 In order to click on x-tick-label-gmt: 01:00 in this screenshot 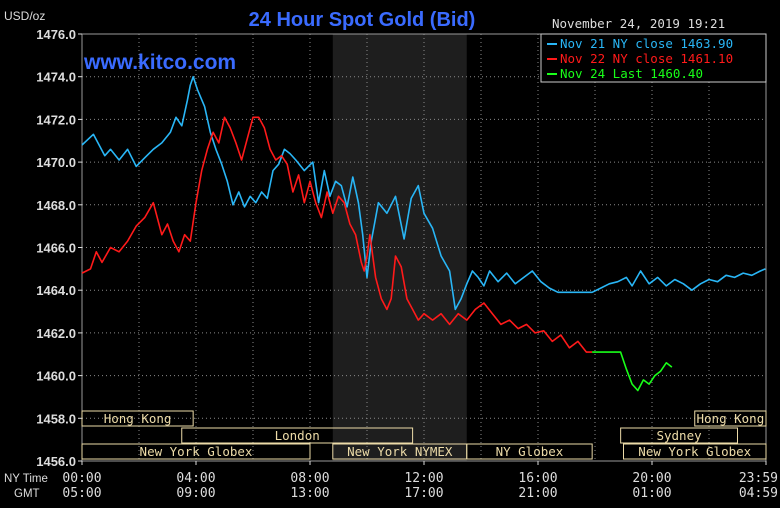, I will do `click(651, 493)`.